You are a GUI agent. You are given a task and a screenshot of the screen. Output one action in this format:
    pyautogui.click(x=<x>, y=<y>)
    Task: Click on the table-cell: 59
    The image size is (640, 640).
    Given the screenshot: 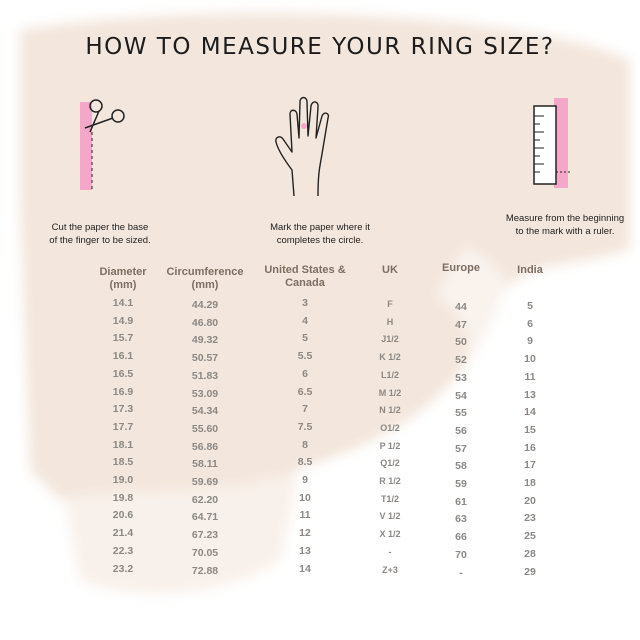 What is the action you would take?
    pyautogui.click(x=461, y=484)
    